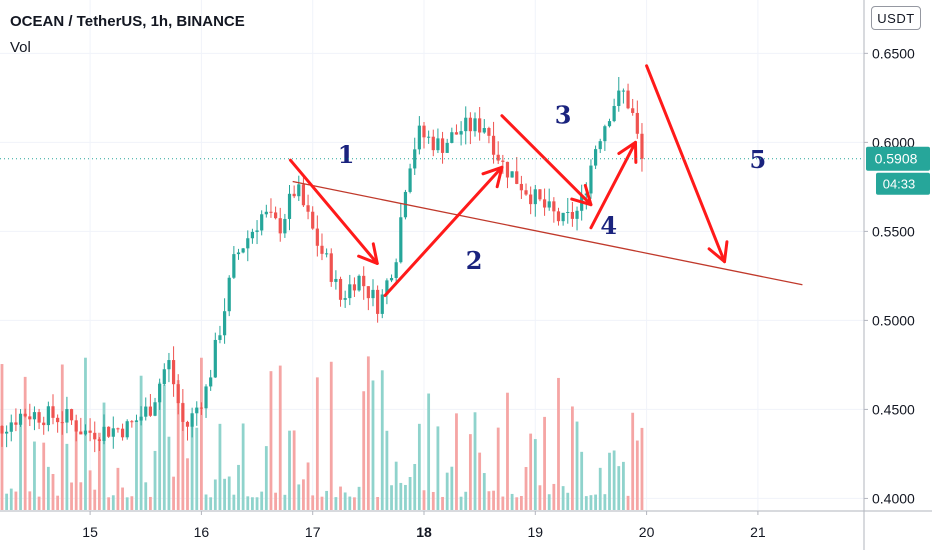 The width and height of the screenshot is (932, 550). What do you see at coordinates (127, 35) in the screenshot?
I see `chart-legend: OCEAN / TetherUS, 1h, BINANCE Vol` at bounding box center [127, 35].